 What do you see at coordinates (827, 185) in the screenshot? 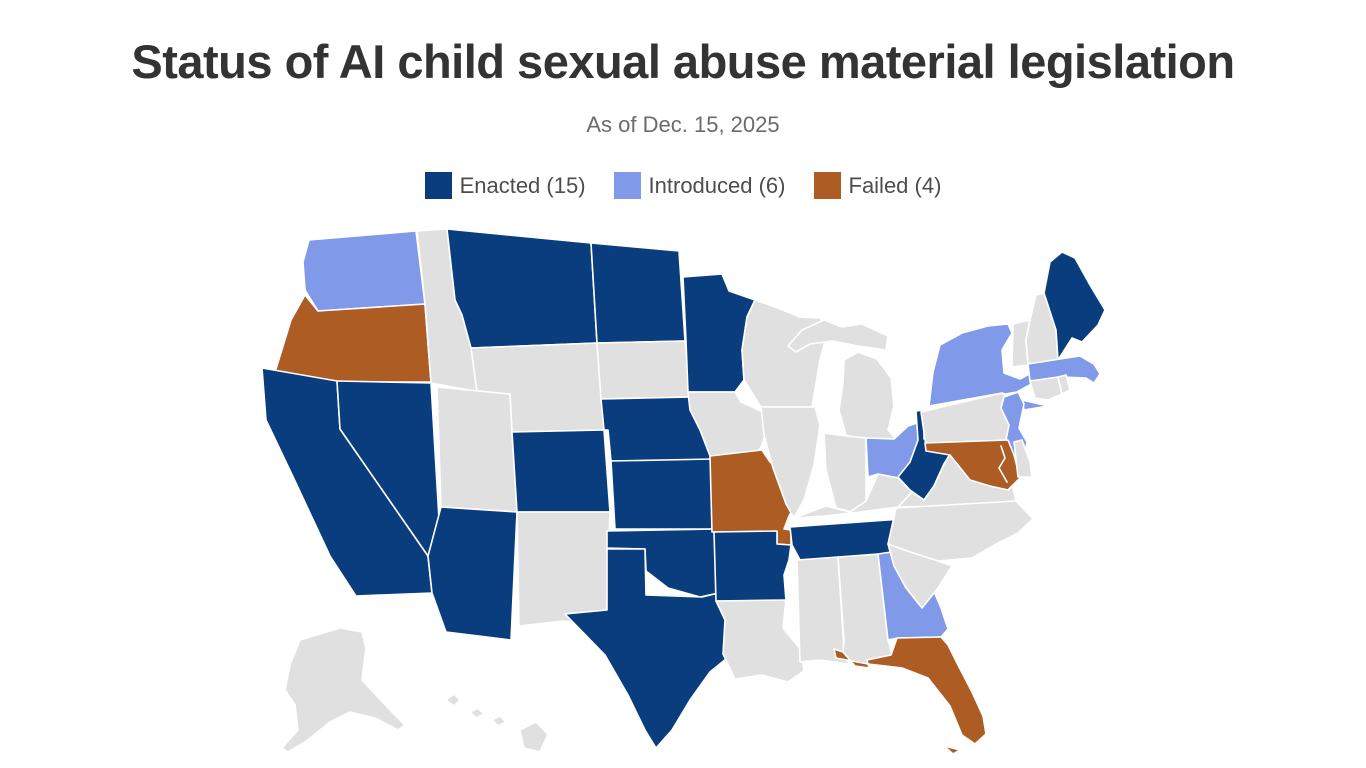
I see `failed-swatch-icon` at bounding box center [827, 185].